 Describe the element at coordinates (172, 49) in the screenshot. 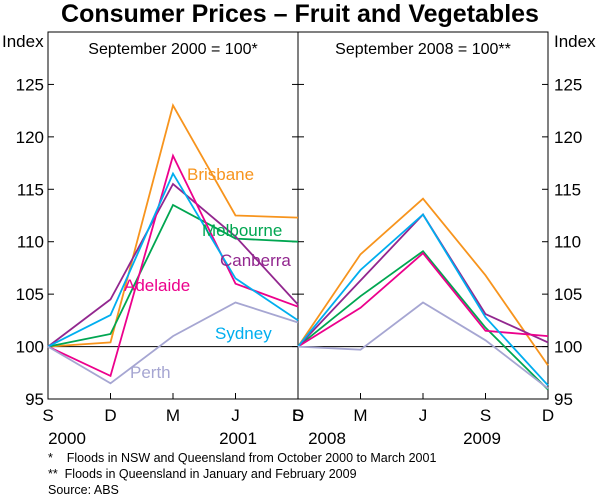

I see `panel-title-1: September 2000 = 100*` at that location.